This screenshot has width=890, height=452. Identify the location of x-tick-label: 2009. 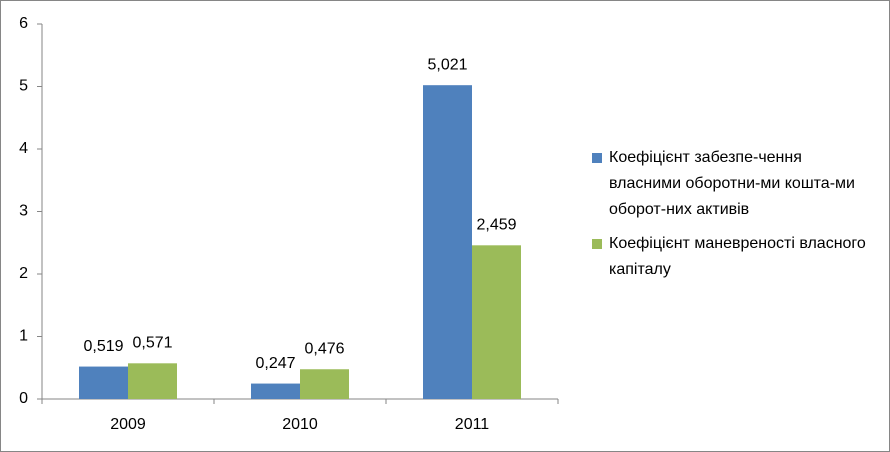
(128, 424).